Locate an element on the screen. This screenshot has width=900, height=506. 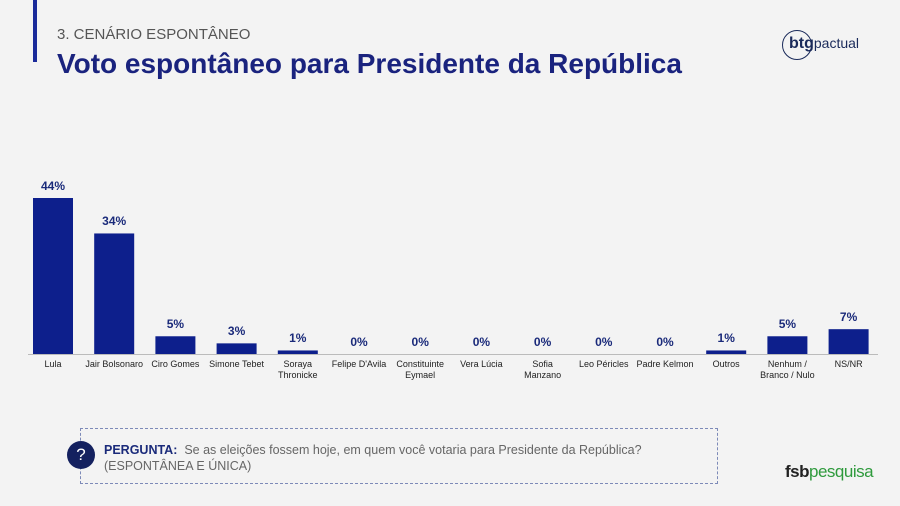
footer-logo: fsbpesquisa is located at coordinates (829, 472).